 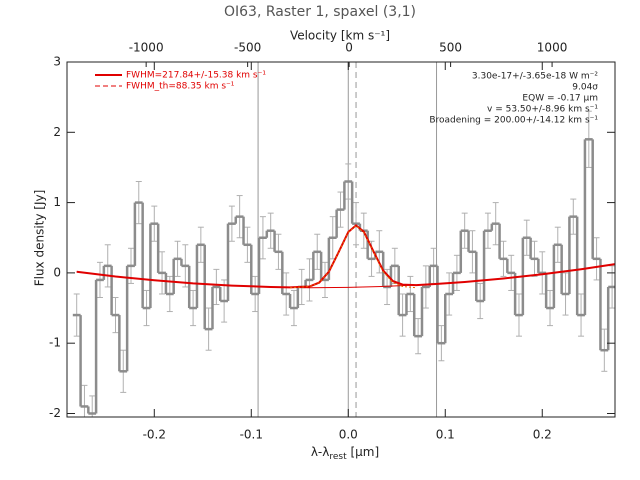 I want to click on chart-title: OI63, Raster 1, spaxel (3,1), so click(x=320, y=12).